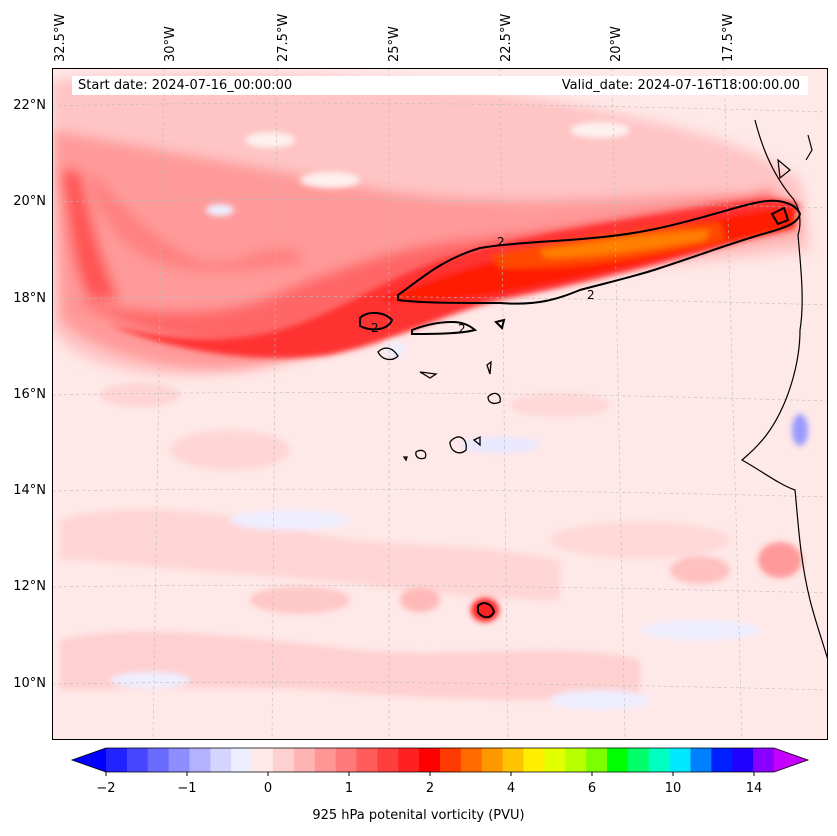 Image resolution: width=837 pixels, height=836 pixels. I want to click on colorbar-cells, so click(440, 760).